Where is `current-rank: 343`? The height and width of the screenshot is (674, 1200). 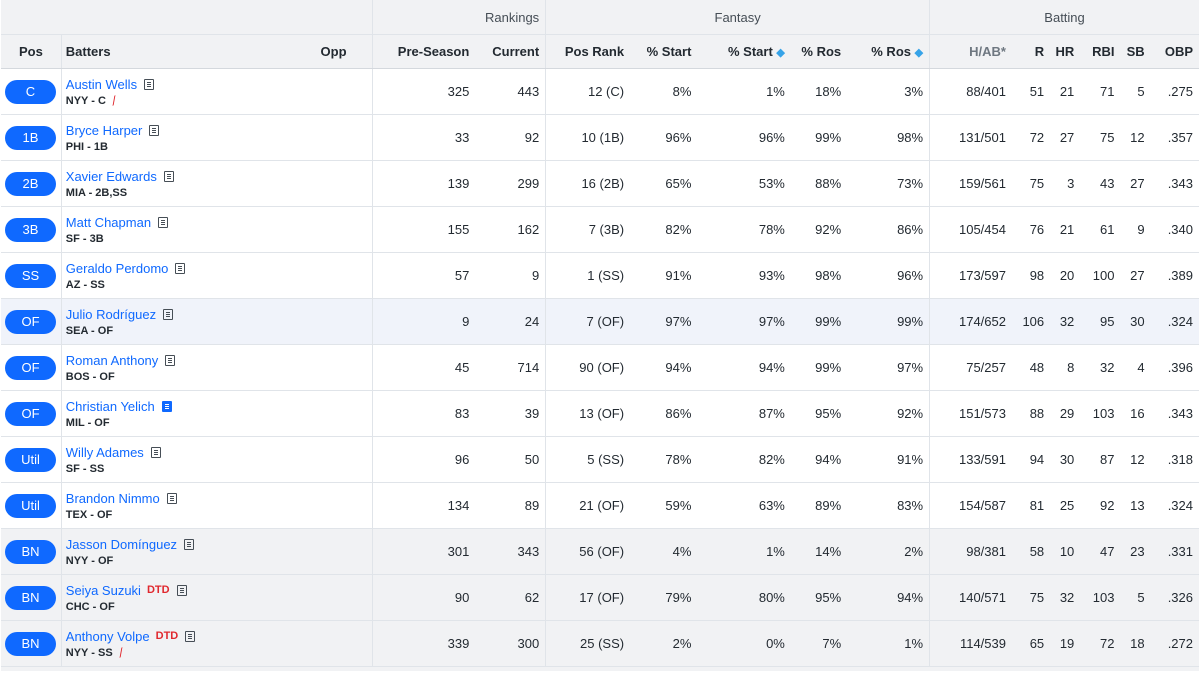
current-rank: 343 is located at coordinates (511, 551).